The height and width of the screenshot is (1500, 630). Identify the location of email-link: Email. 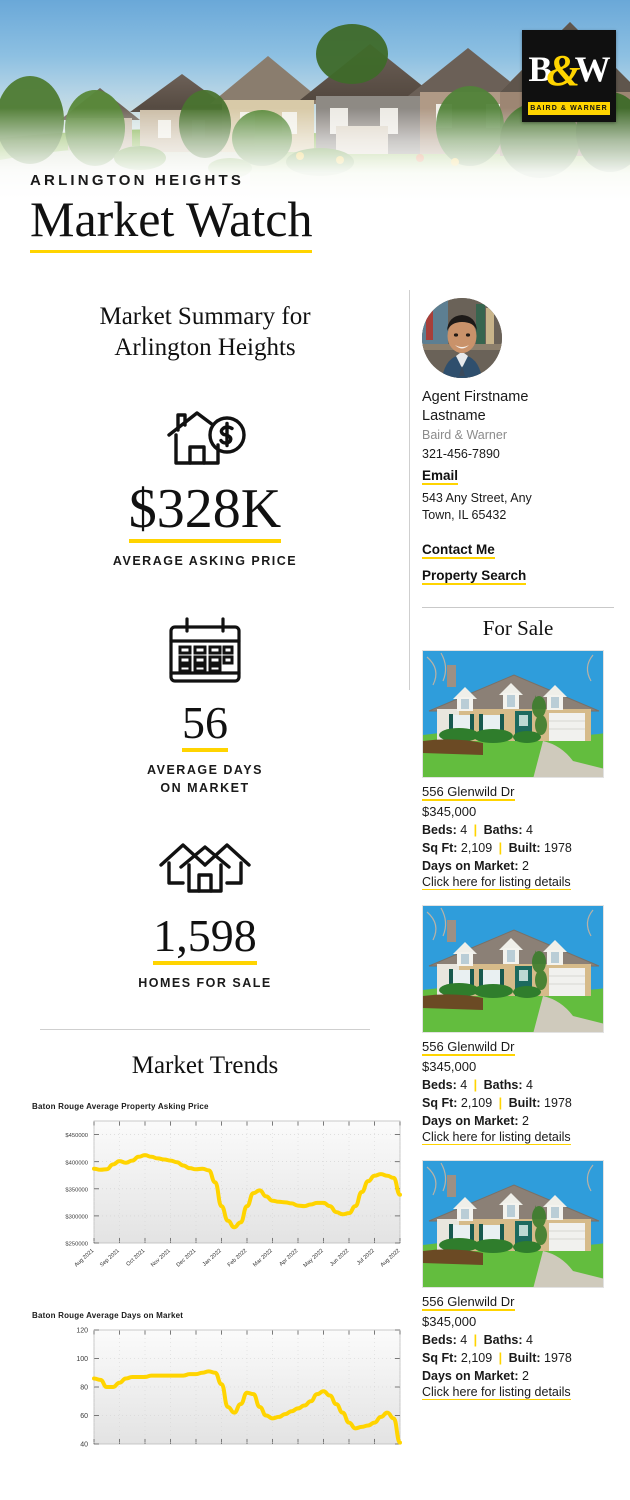
(440, 476).